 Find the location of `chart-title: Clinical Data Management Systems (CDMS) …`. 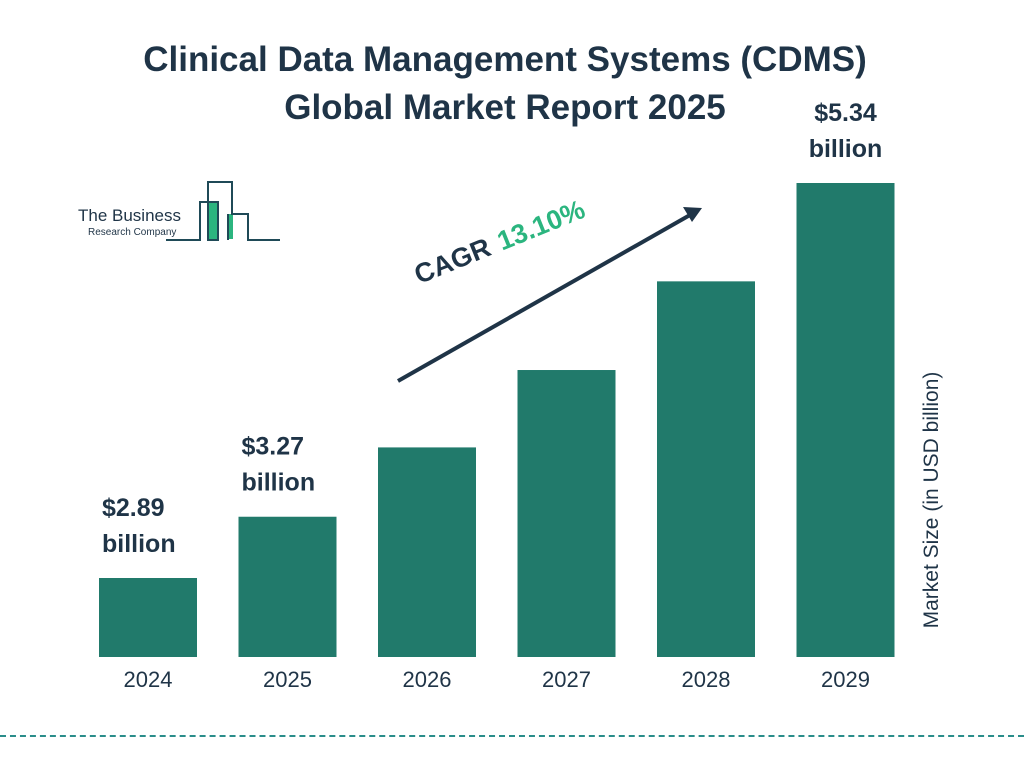

chart-title: Clinical Data Management Systems (CDMS) … is located at coordinates (505, 84).